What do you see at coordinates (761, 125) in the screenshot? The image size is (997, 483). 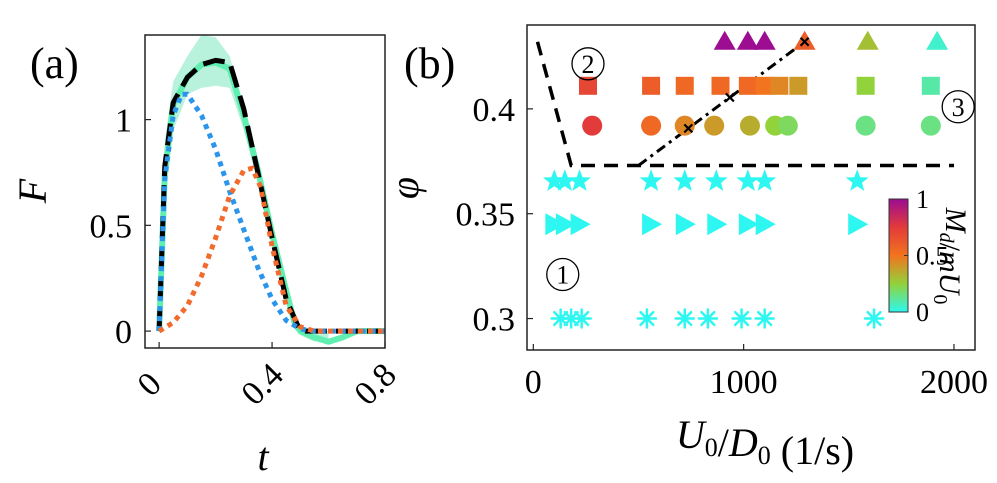 I see `circles-series` at bounding box center [761, 125].